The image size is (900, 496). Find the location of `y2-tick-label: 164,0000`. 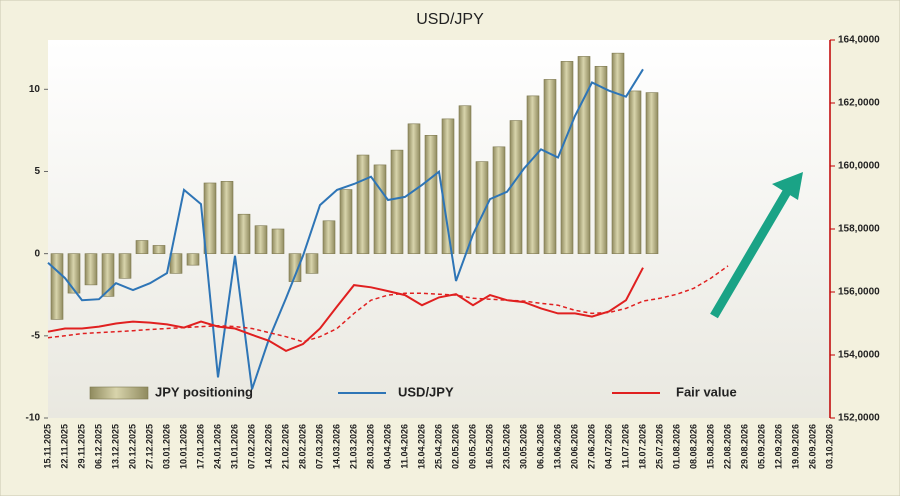

y2-tick-label: 164,0000 is located at coordinates (859, 40).